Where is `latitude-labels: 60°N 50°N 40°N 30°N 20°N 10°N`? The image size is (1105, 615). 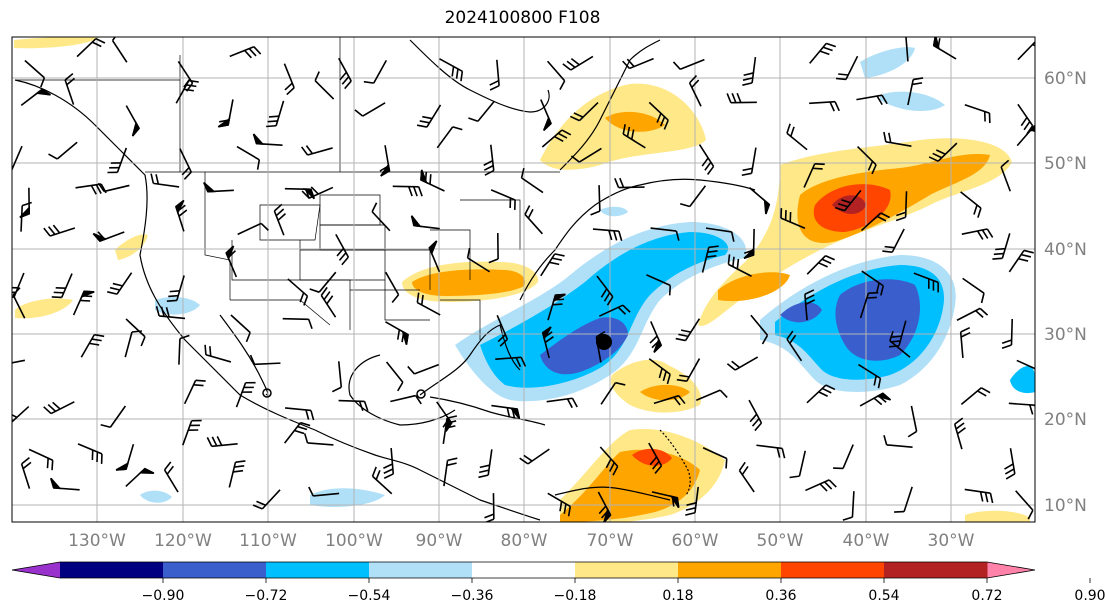
latitude-labels: 60°N 50°N 40°N 30°N 20°N 10°N is located at coordinates (1065, 292).